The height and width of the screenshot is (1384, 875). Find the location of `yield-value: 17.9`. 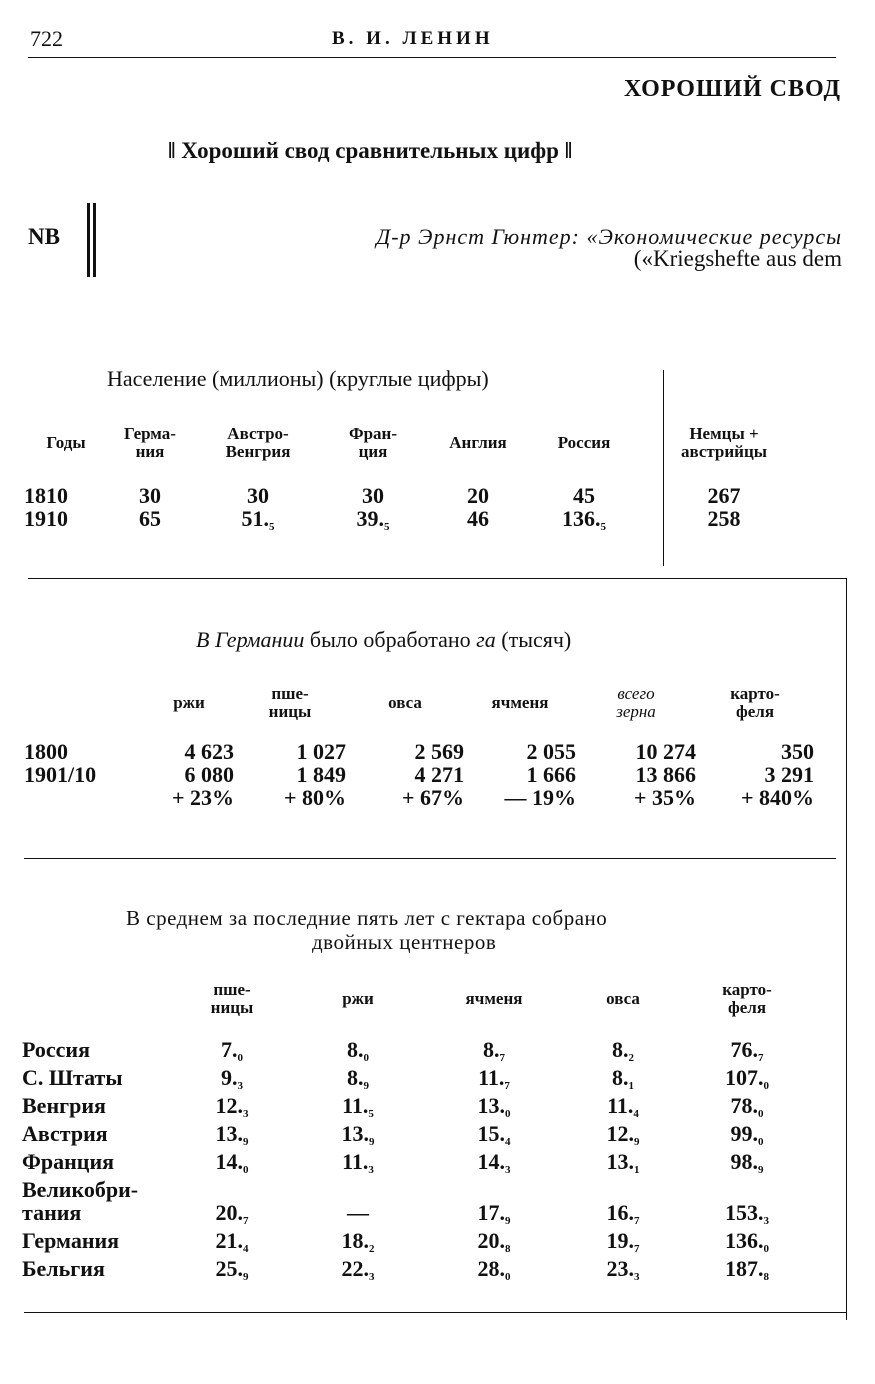

yield-value: 17.9 is located at coordinates (494, 1213).